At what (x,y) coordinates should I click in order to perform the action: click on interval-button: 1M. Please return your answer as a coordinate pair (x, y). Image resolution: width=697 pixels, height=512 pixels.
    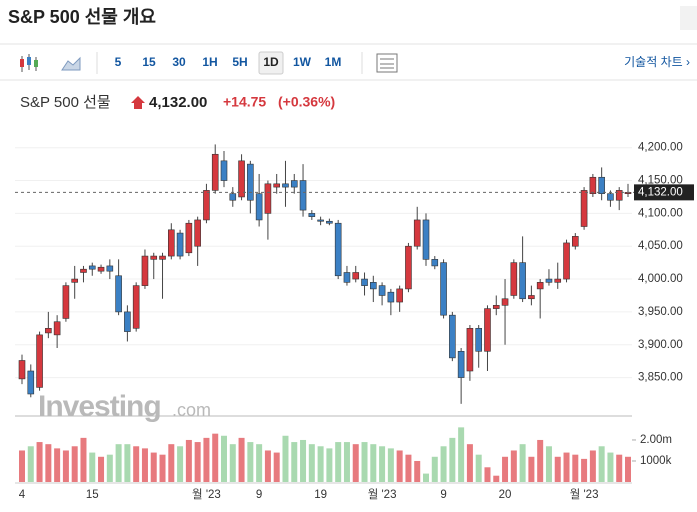
    Looking at the image, I should click on (333, 62).